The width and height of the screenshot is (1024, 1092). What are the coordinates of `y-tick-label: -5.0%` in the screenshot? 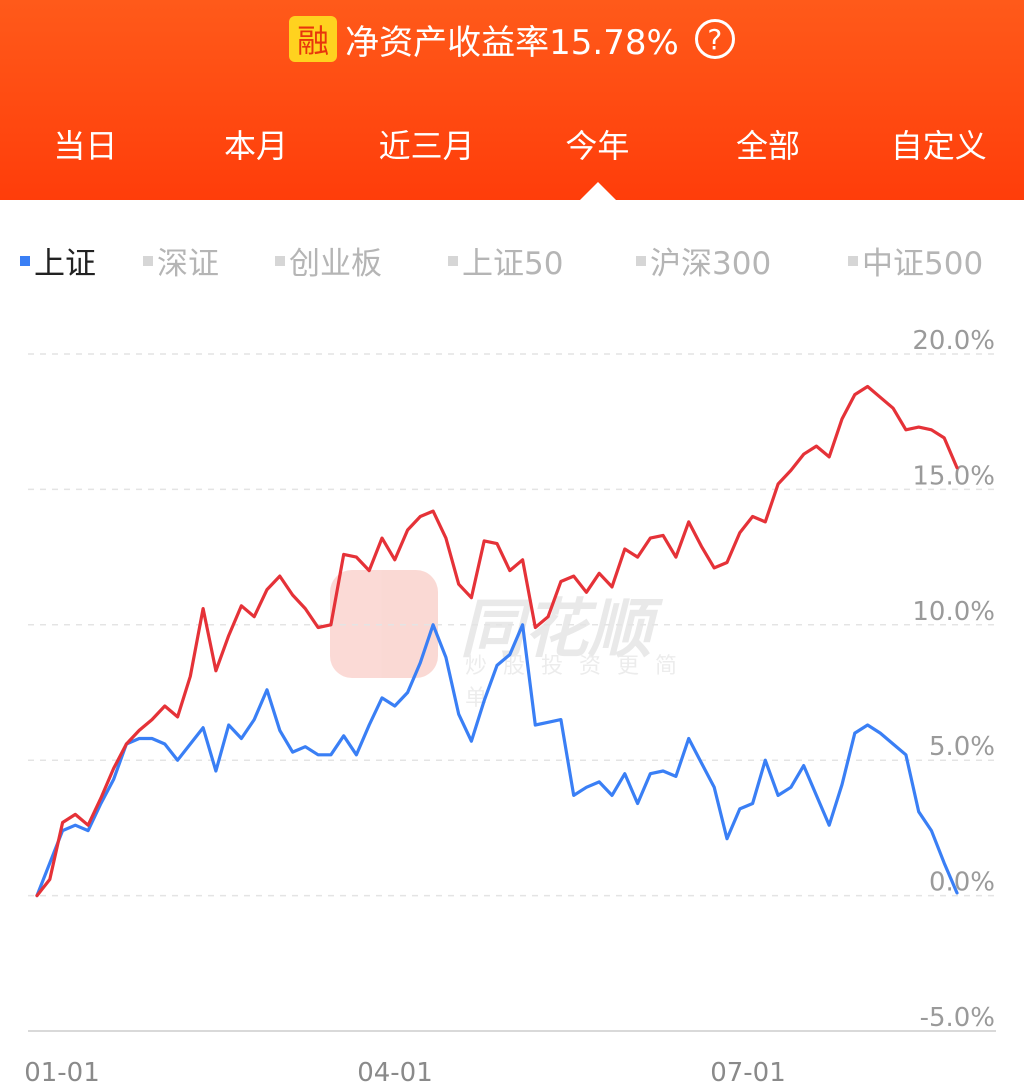 It's located at (957, 1018).